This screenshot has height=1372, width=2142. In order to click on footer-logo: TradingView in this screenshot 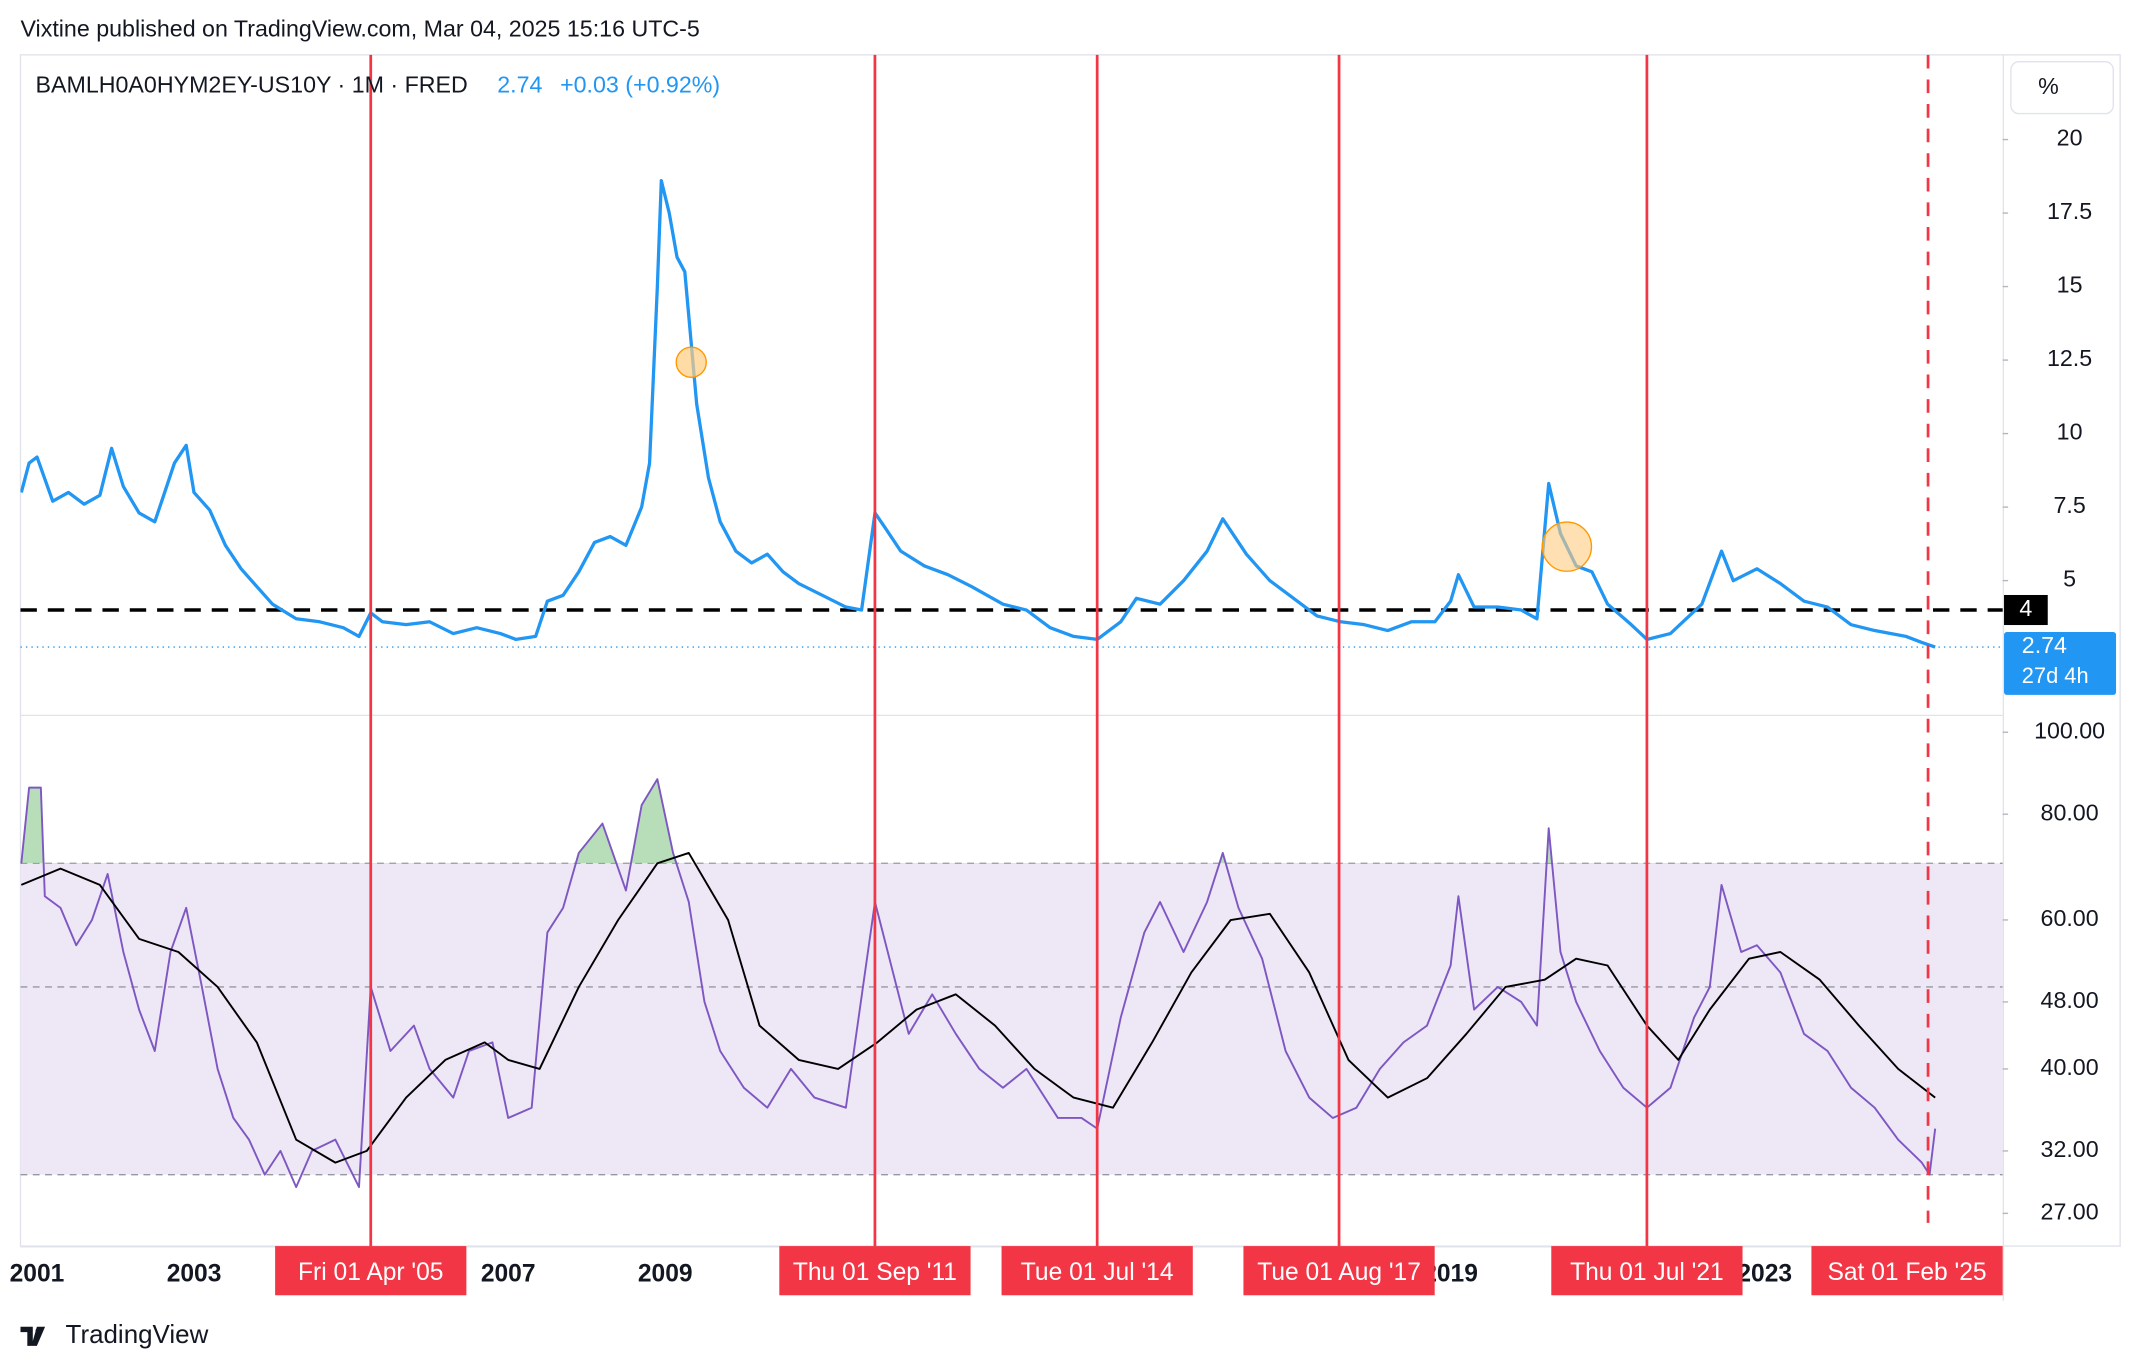, I will do `click(114, 1335)`.